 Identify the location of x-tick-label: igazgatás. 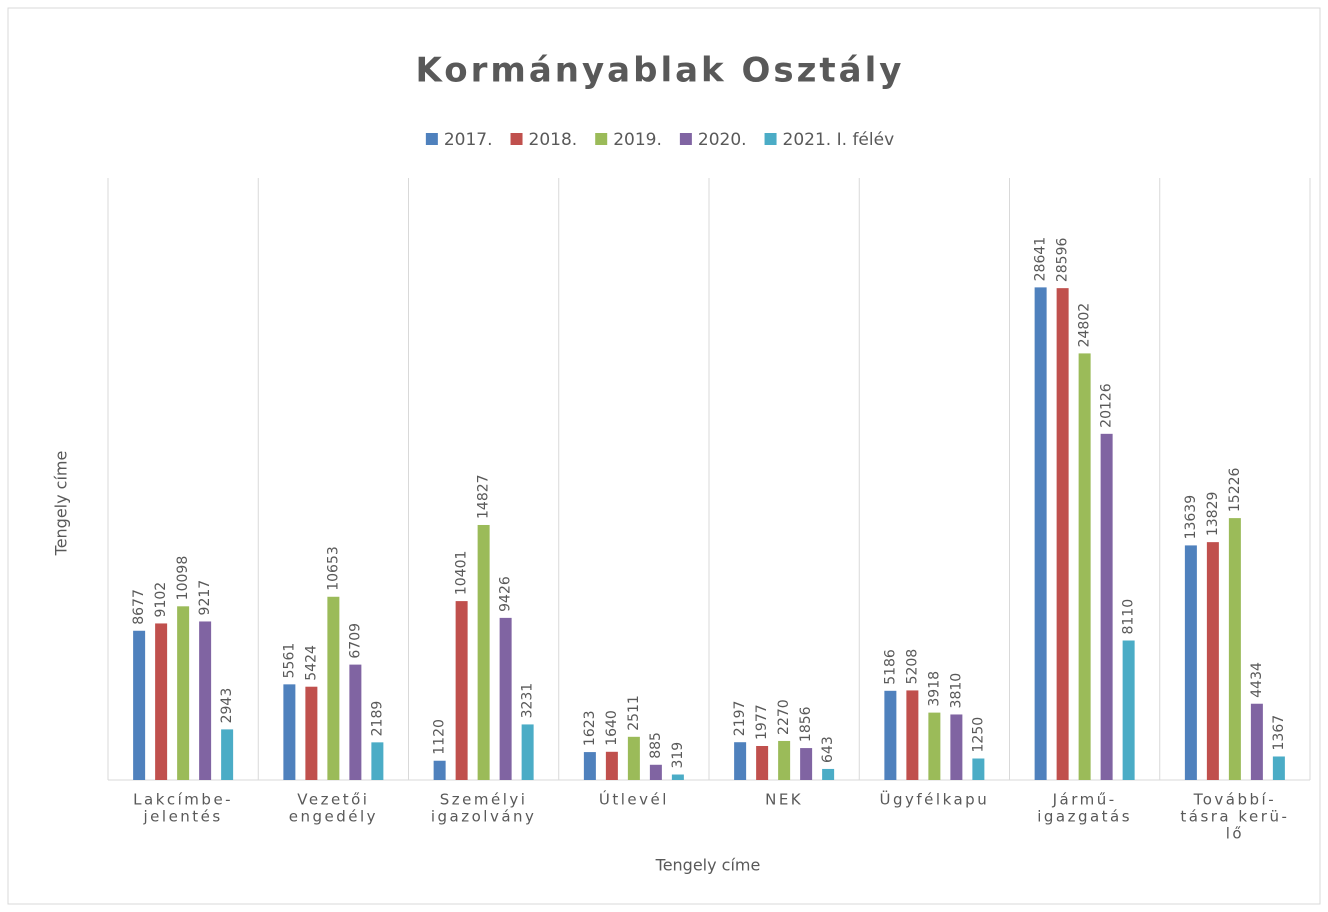
(1084, 817).